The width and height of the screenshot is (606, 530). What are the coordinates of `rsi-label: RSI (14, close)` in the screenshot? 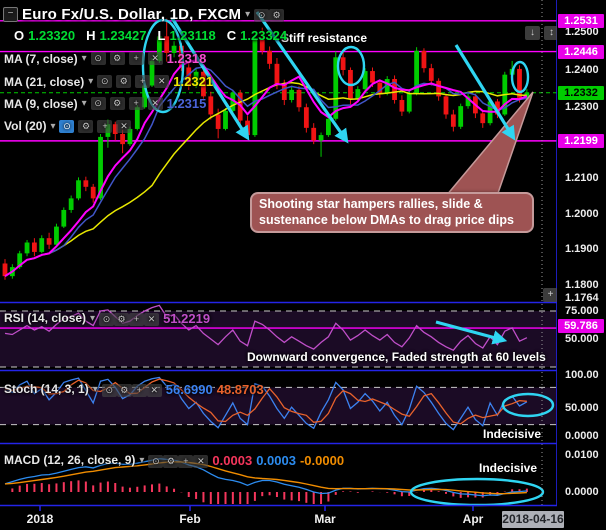 It's located at (45, 318).